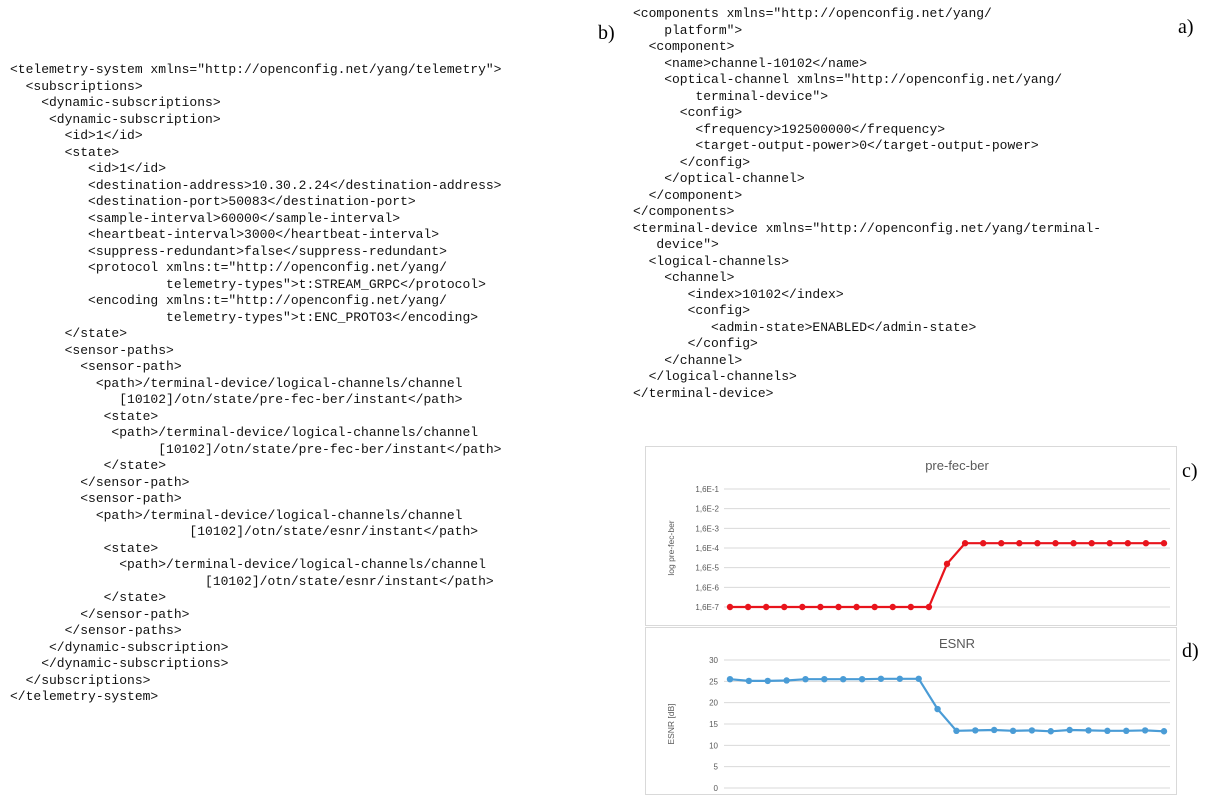  Describe the element at coordinates (244, 531) in the screenshot. I see `code-line: [10102]/otn/state/esnr/instant</path>` at that location.